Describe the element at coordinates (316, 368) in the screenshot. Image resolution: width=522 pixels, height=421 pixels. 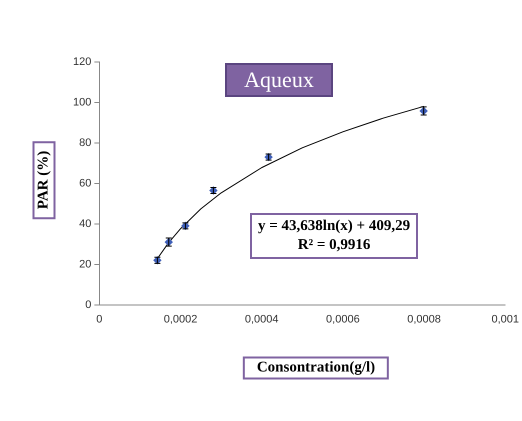
I see `x-axis-title: Consontration(g/l)` at that location.